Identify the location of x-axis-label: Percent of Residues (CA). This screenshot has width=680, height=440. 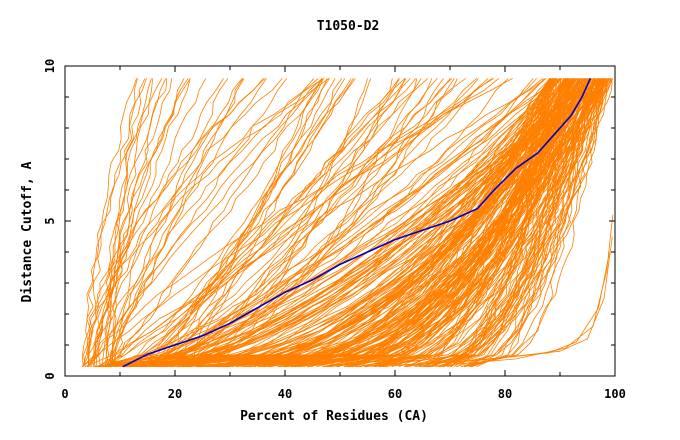
(334, 416).